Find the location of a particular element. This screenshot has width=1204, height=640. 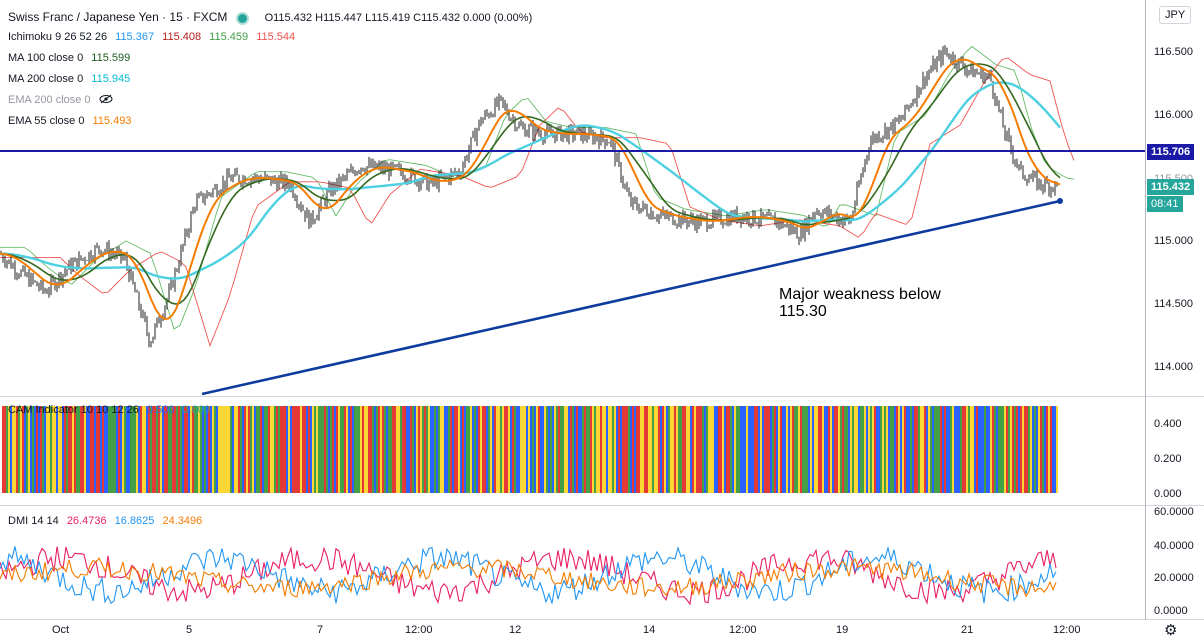

legend-cam: CAM Indicator 10 10 12 26 0.500 0.000 is located at coordinates (111, 410).